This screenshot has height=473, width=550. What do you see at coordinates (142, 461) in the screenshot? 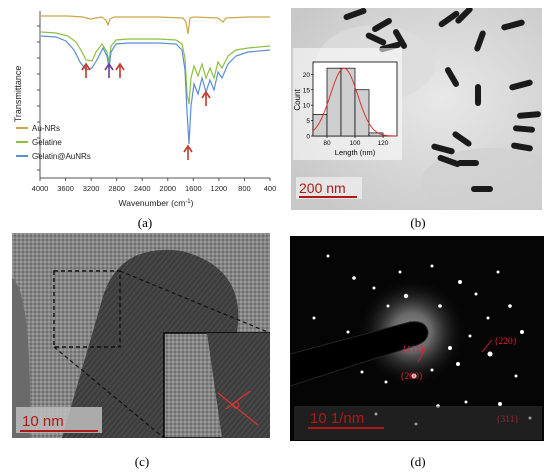
I see `caption-c: (c)` at bounding box center [142, 461].